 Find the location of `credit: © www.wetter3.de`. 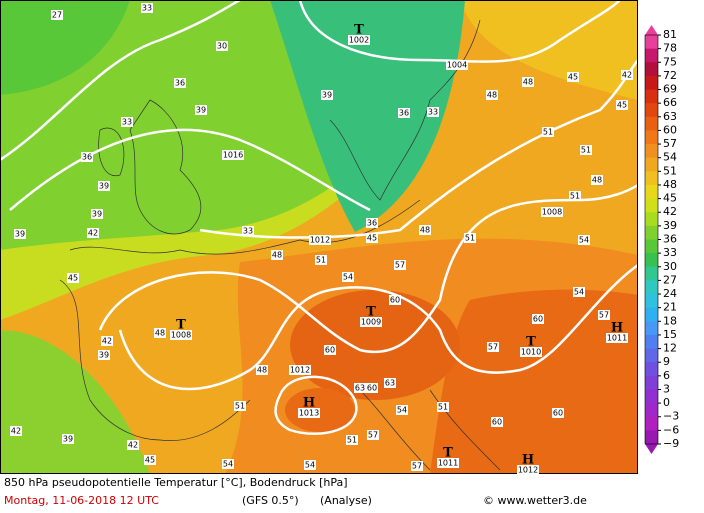

credit: © www.wetter3.de is located at coordinates (535, 500).